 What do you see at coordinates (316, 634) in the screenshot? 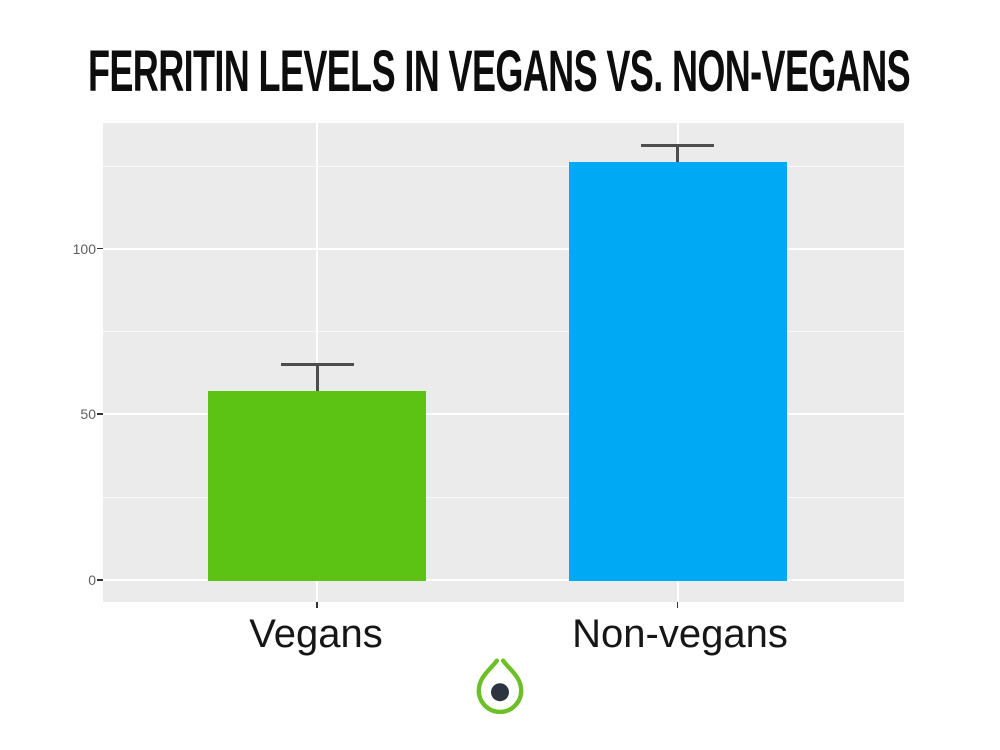
I see `x-category-label: Vegans` at bounding box center [316, 634].